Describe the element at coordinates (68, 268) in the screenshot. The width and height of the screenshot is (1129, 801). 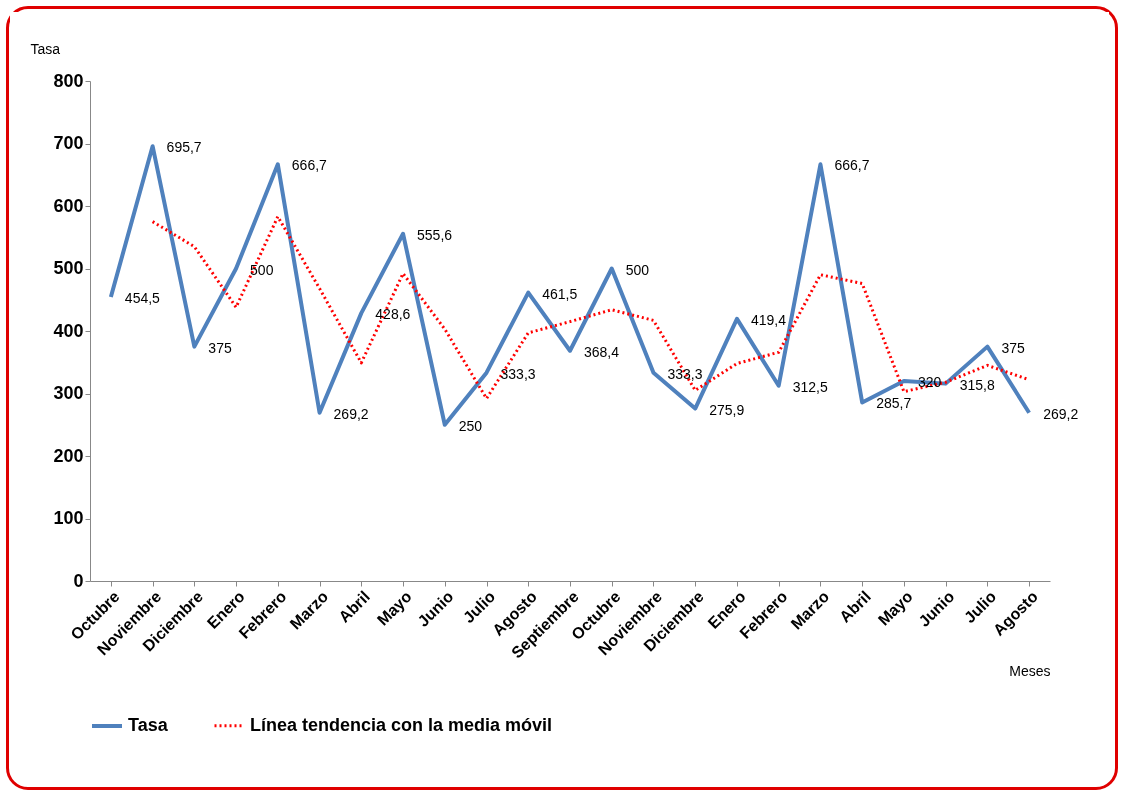
I see `y-tick-label: 500` at that location.